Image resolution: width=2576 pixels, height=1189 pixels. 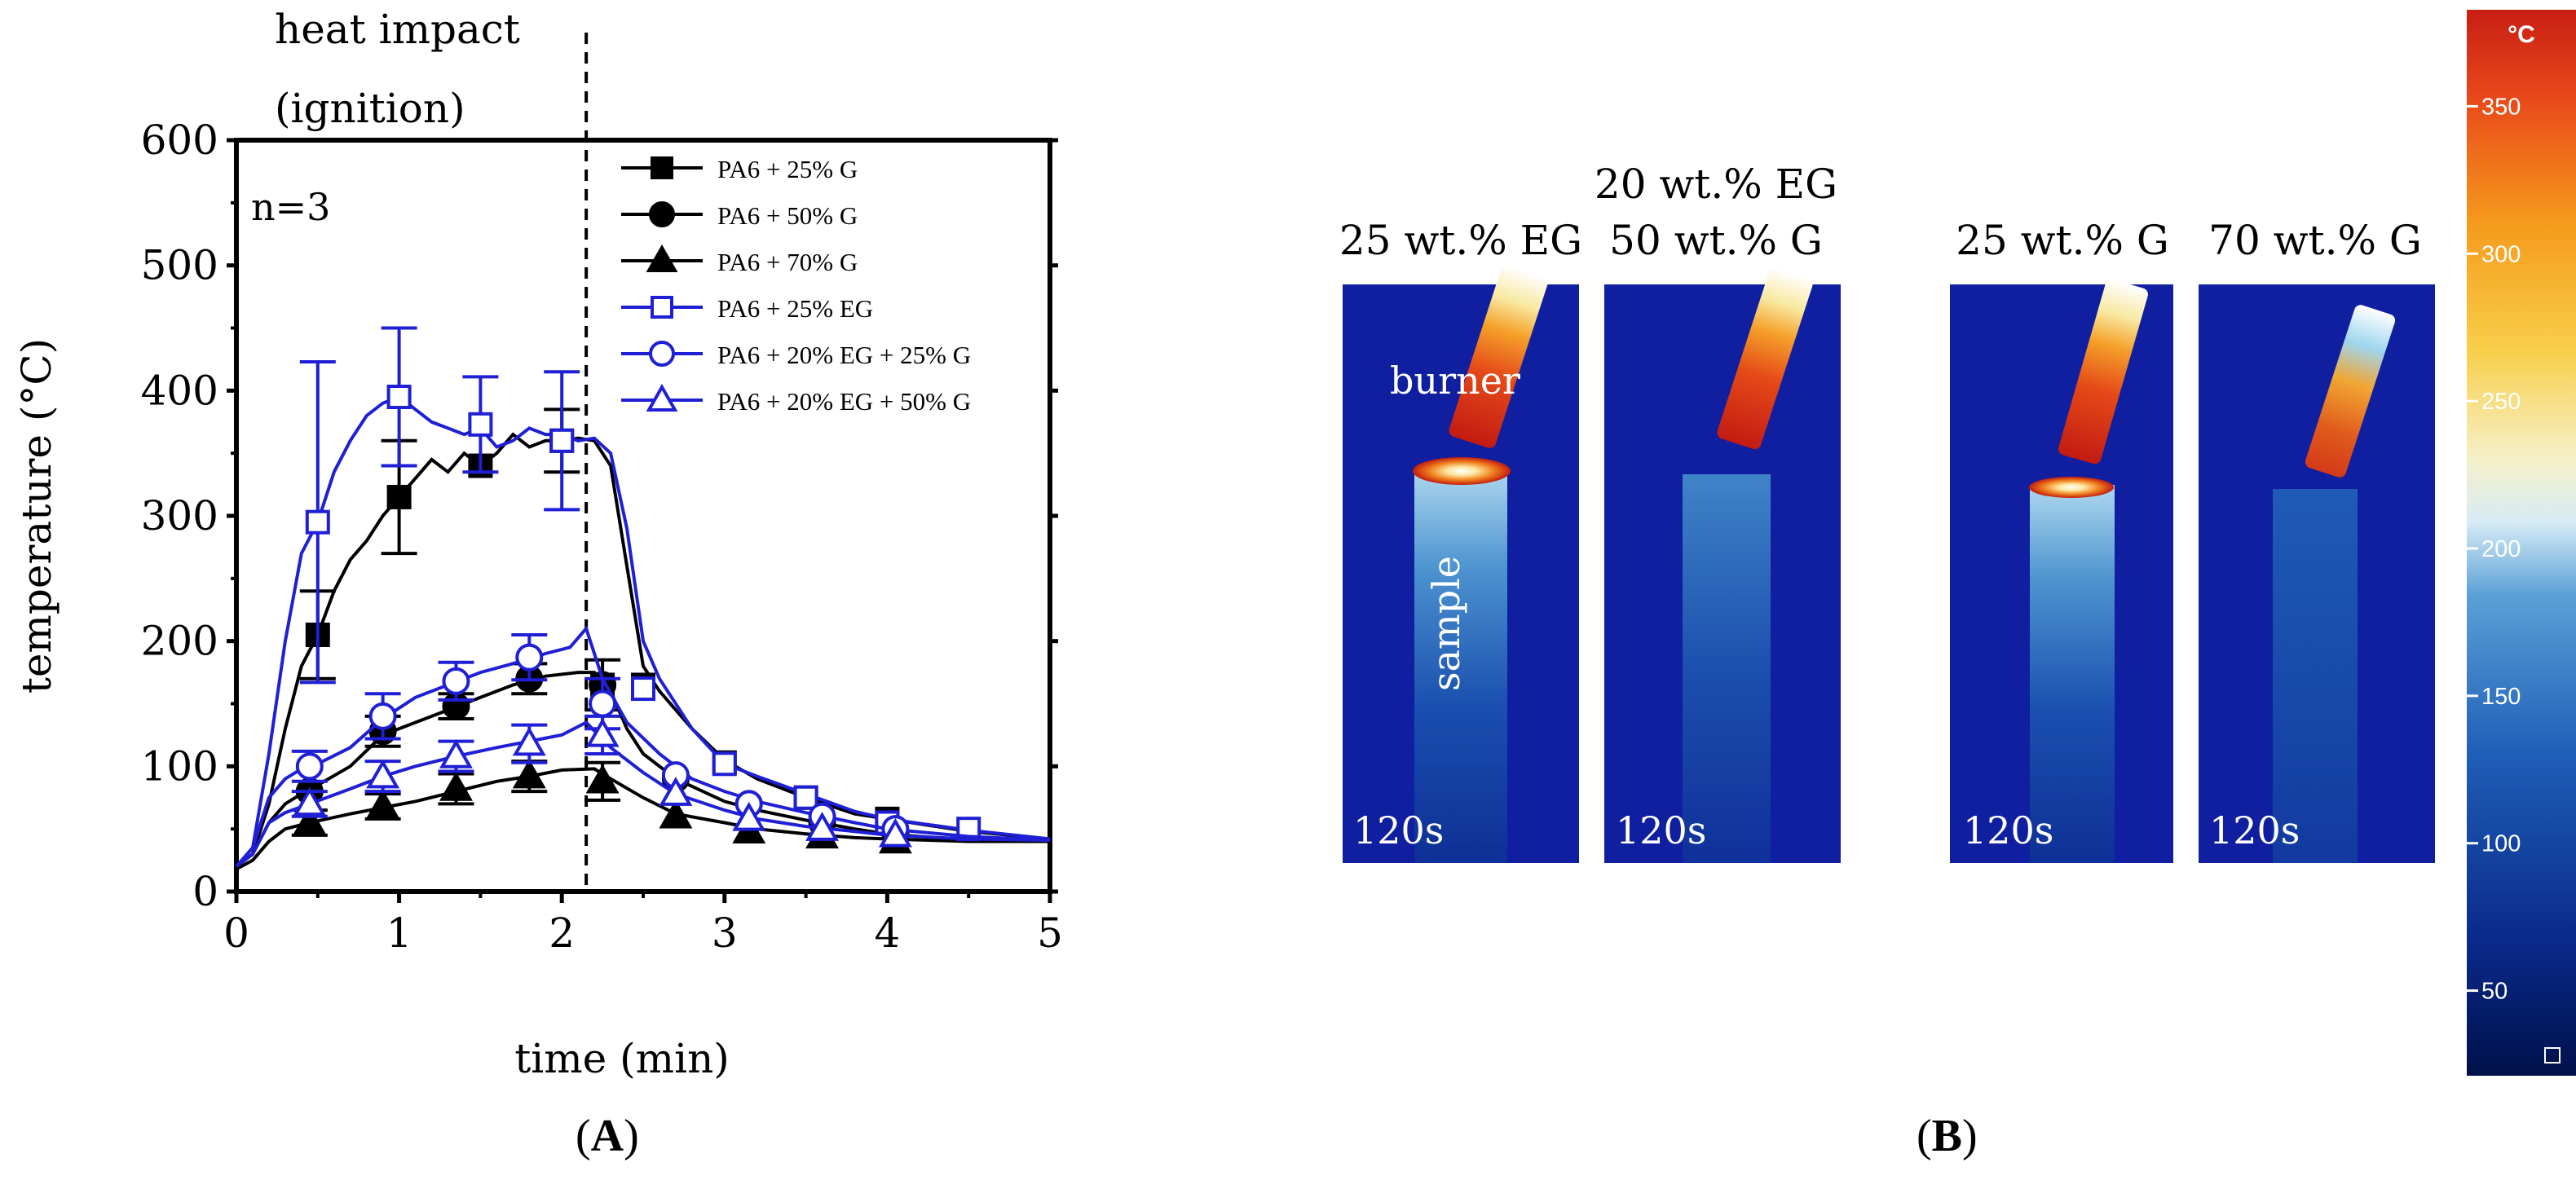 What do you see at coordinates (205, 891) in the screenshot?
I see `y-tick-label: 0` at bounding box center [205, 891].